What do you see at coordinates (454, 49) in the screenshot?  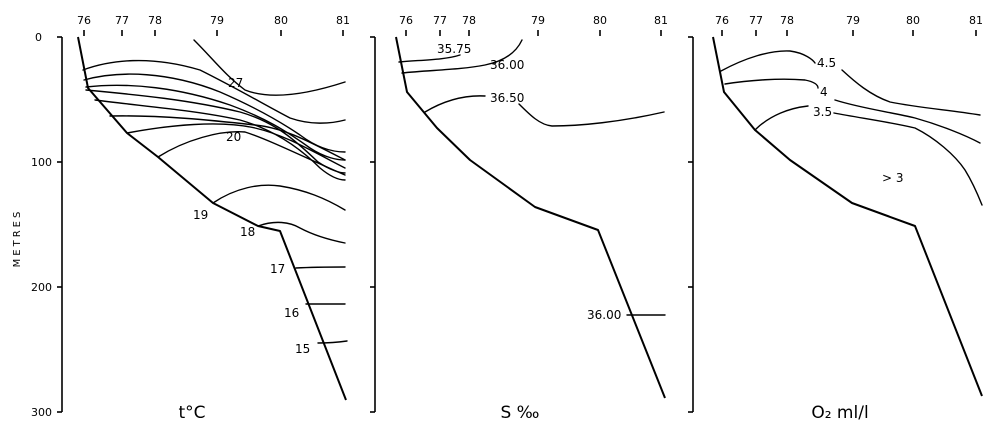 I see `salinity-label-35-75: 35.75` at bounding box center [454, 49].